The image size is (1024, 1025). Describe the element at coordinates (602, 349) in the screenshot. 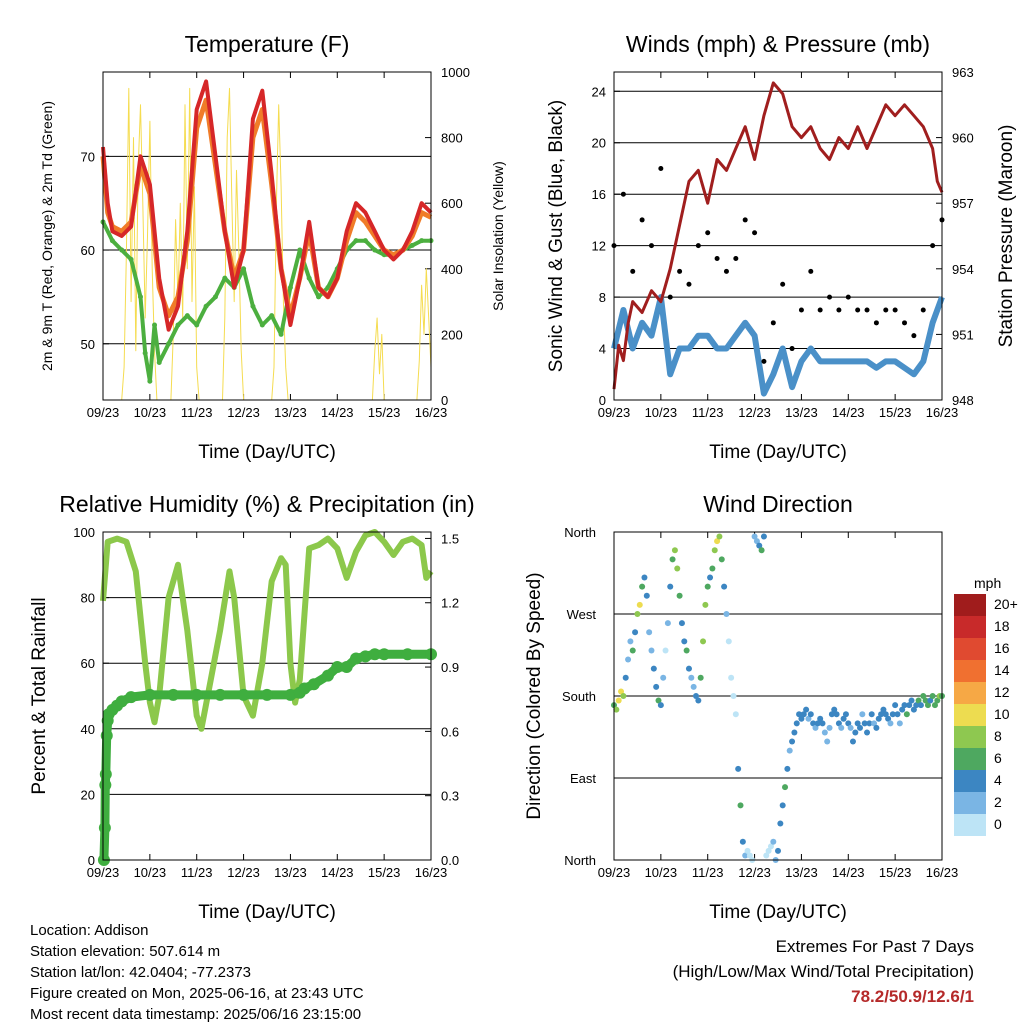

I see `y-tick-label: 4` at that location.